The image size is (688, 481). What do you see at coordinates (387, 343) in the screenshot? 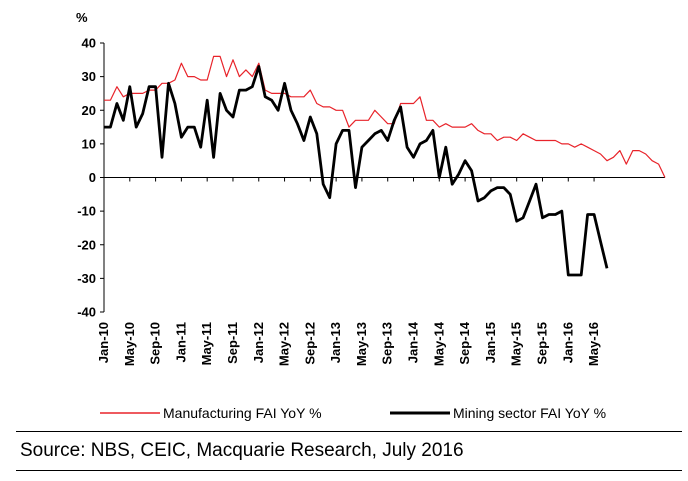
I see `x-tick-label: Sep-13` at bounding box center [387, 343].